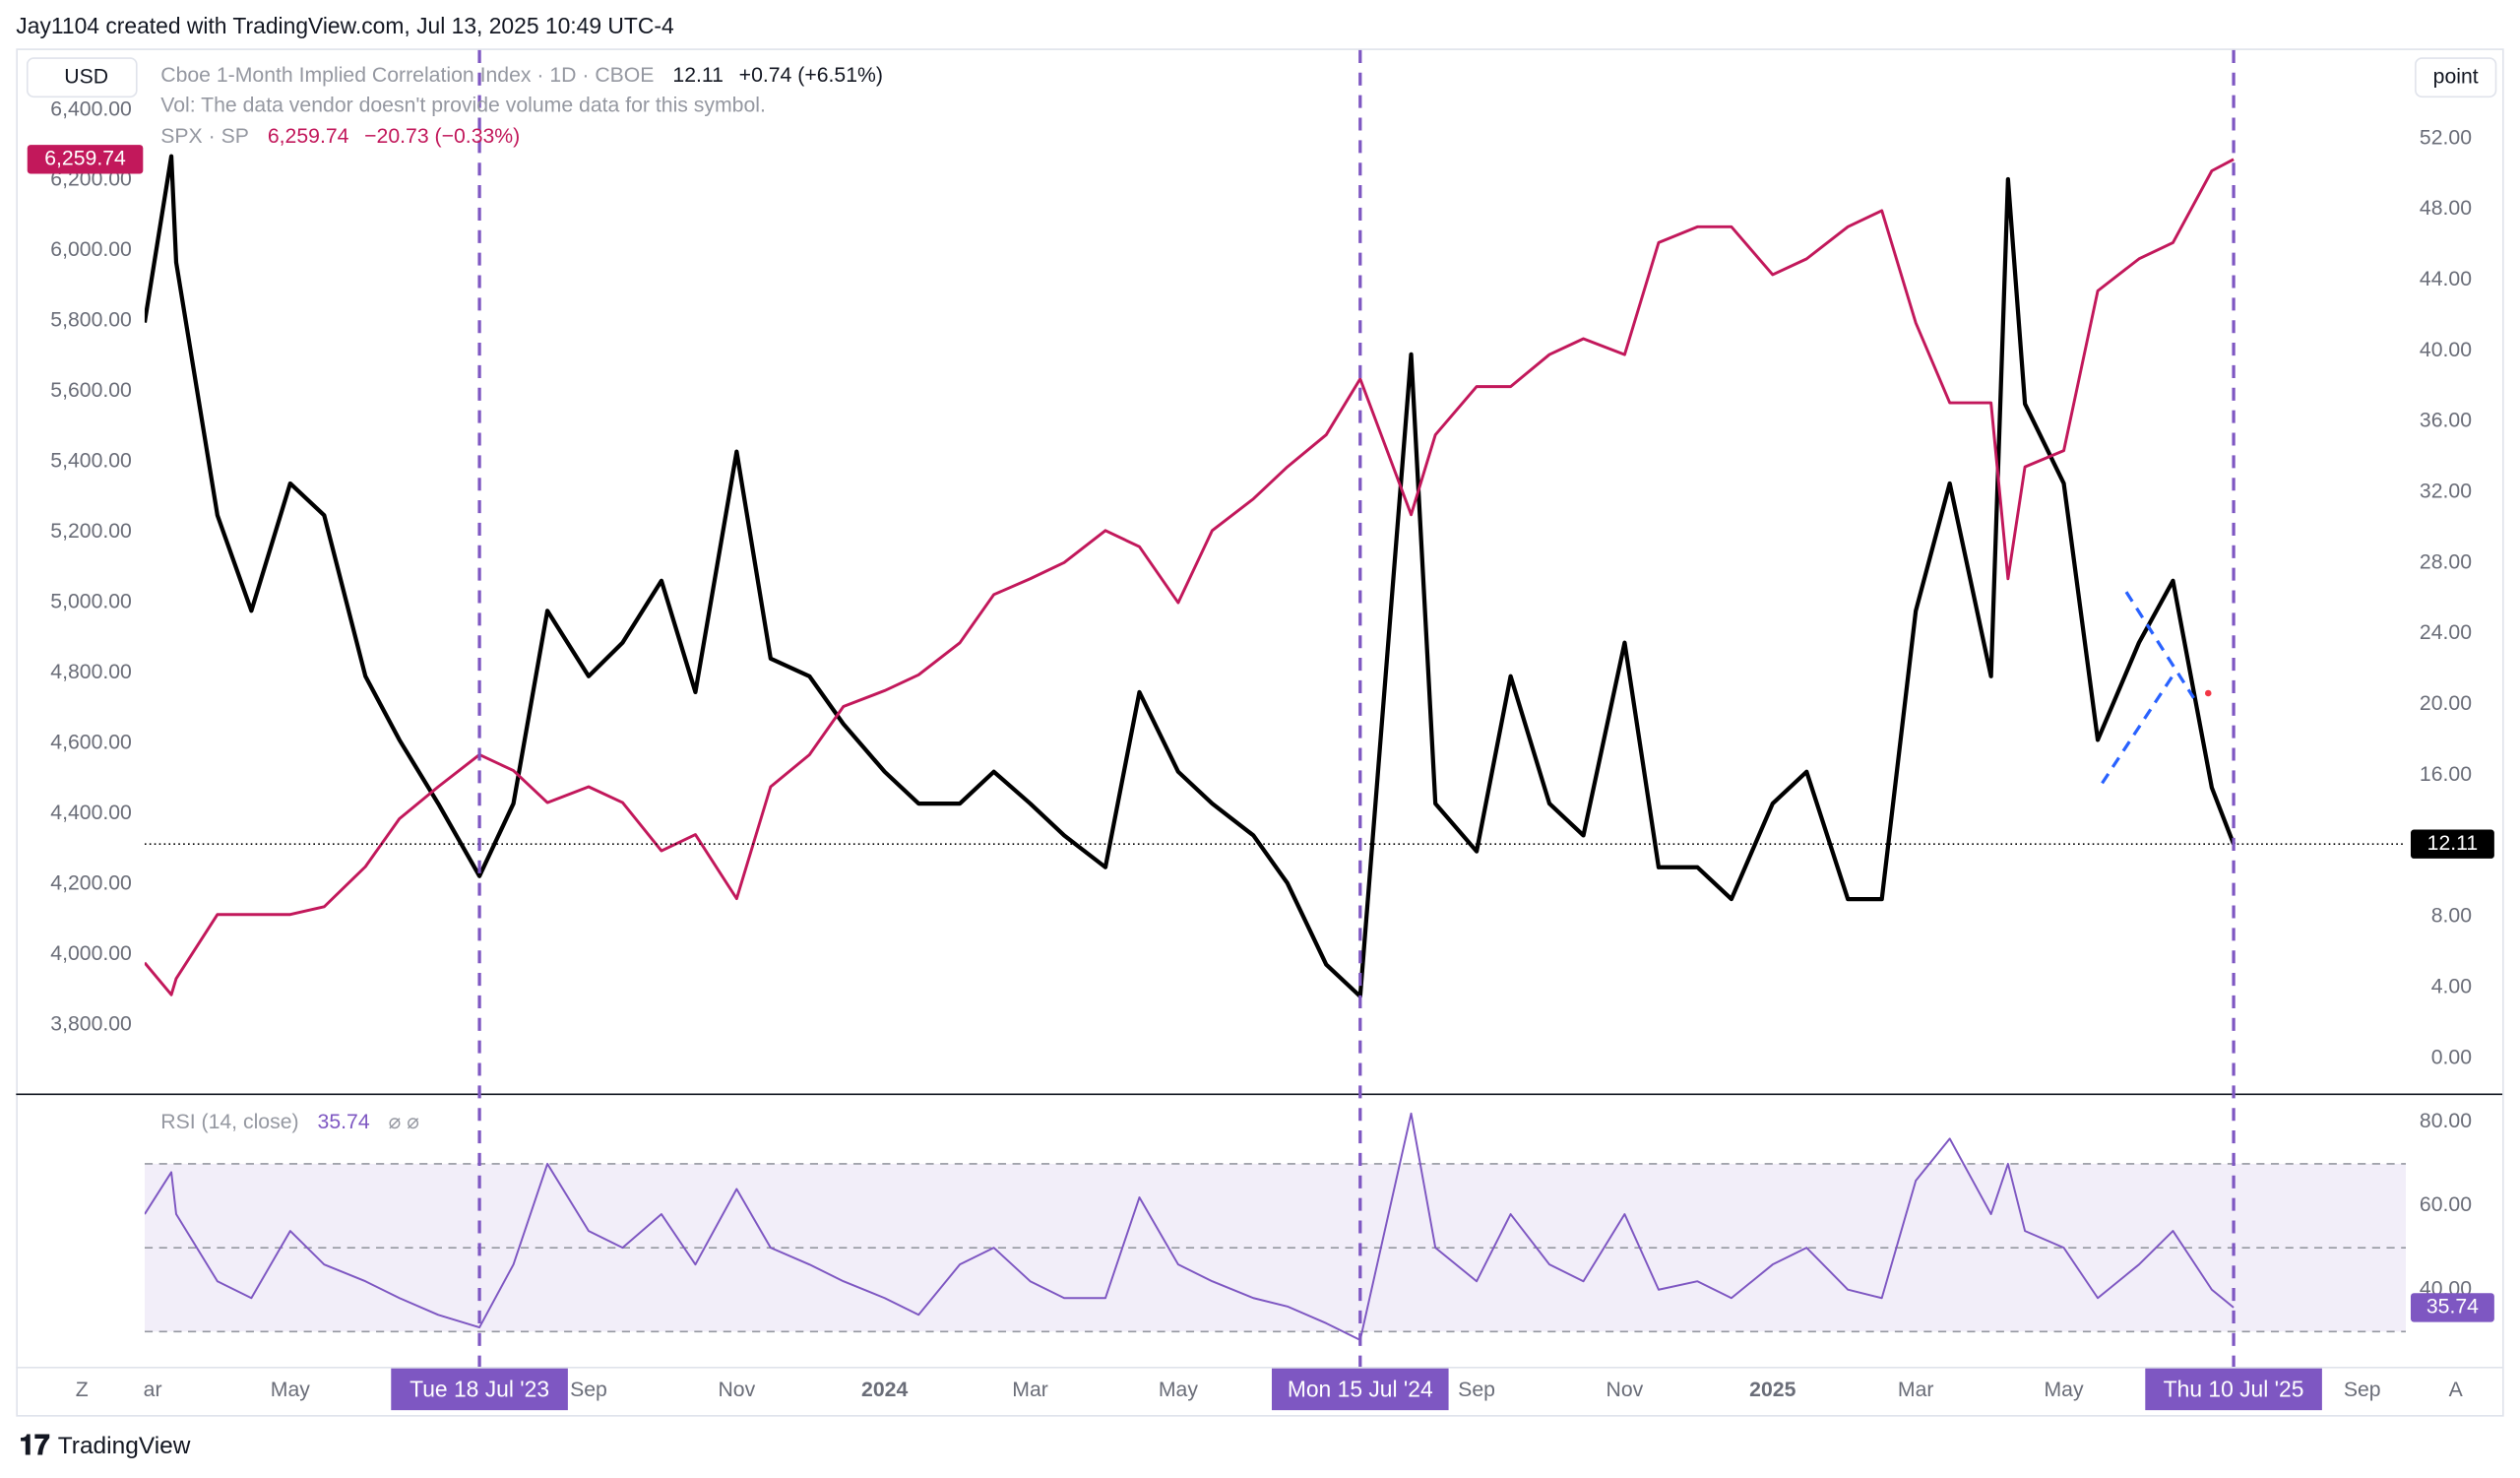 This screenshot has height=1478, width=2520. I want to click on drawing-dot, so click(2208, 693).